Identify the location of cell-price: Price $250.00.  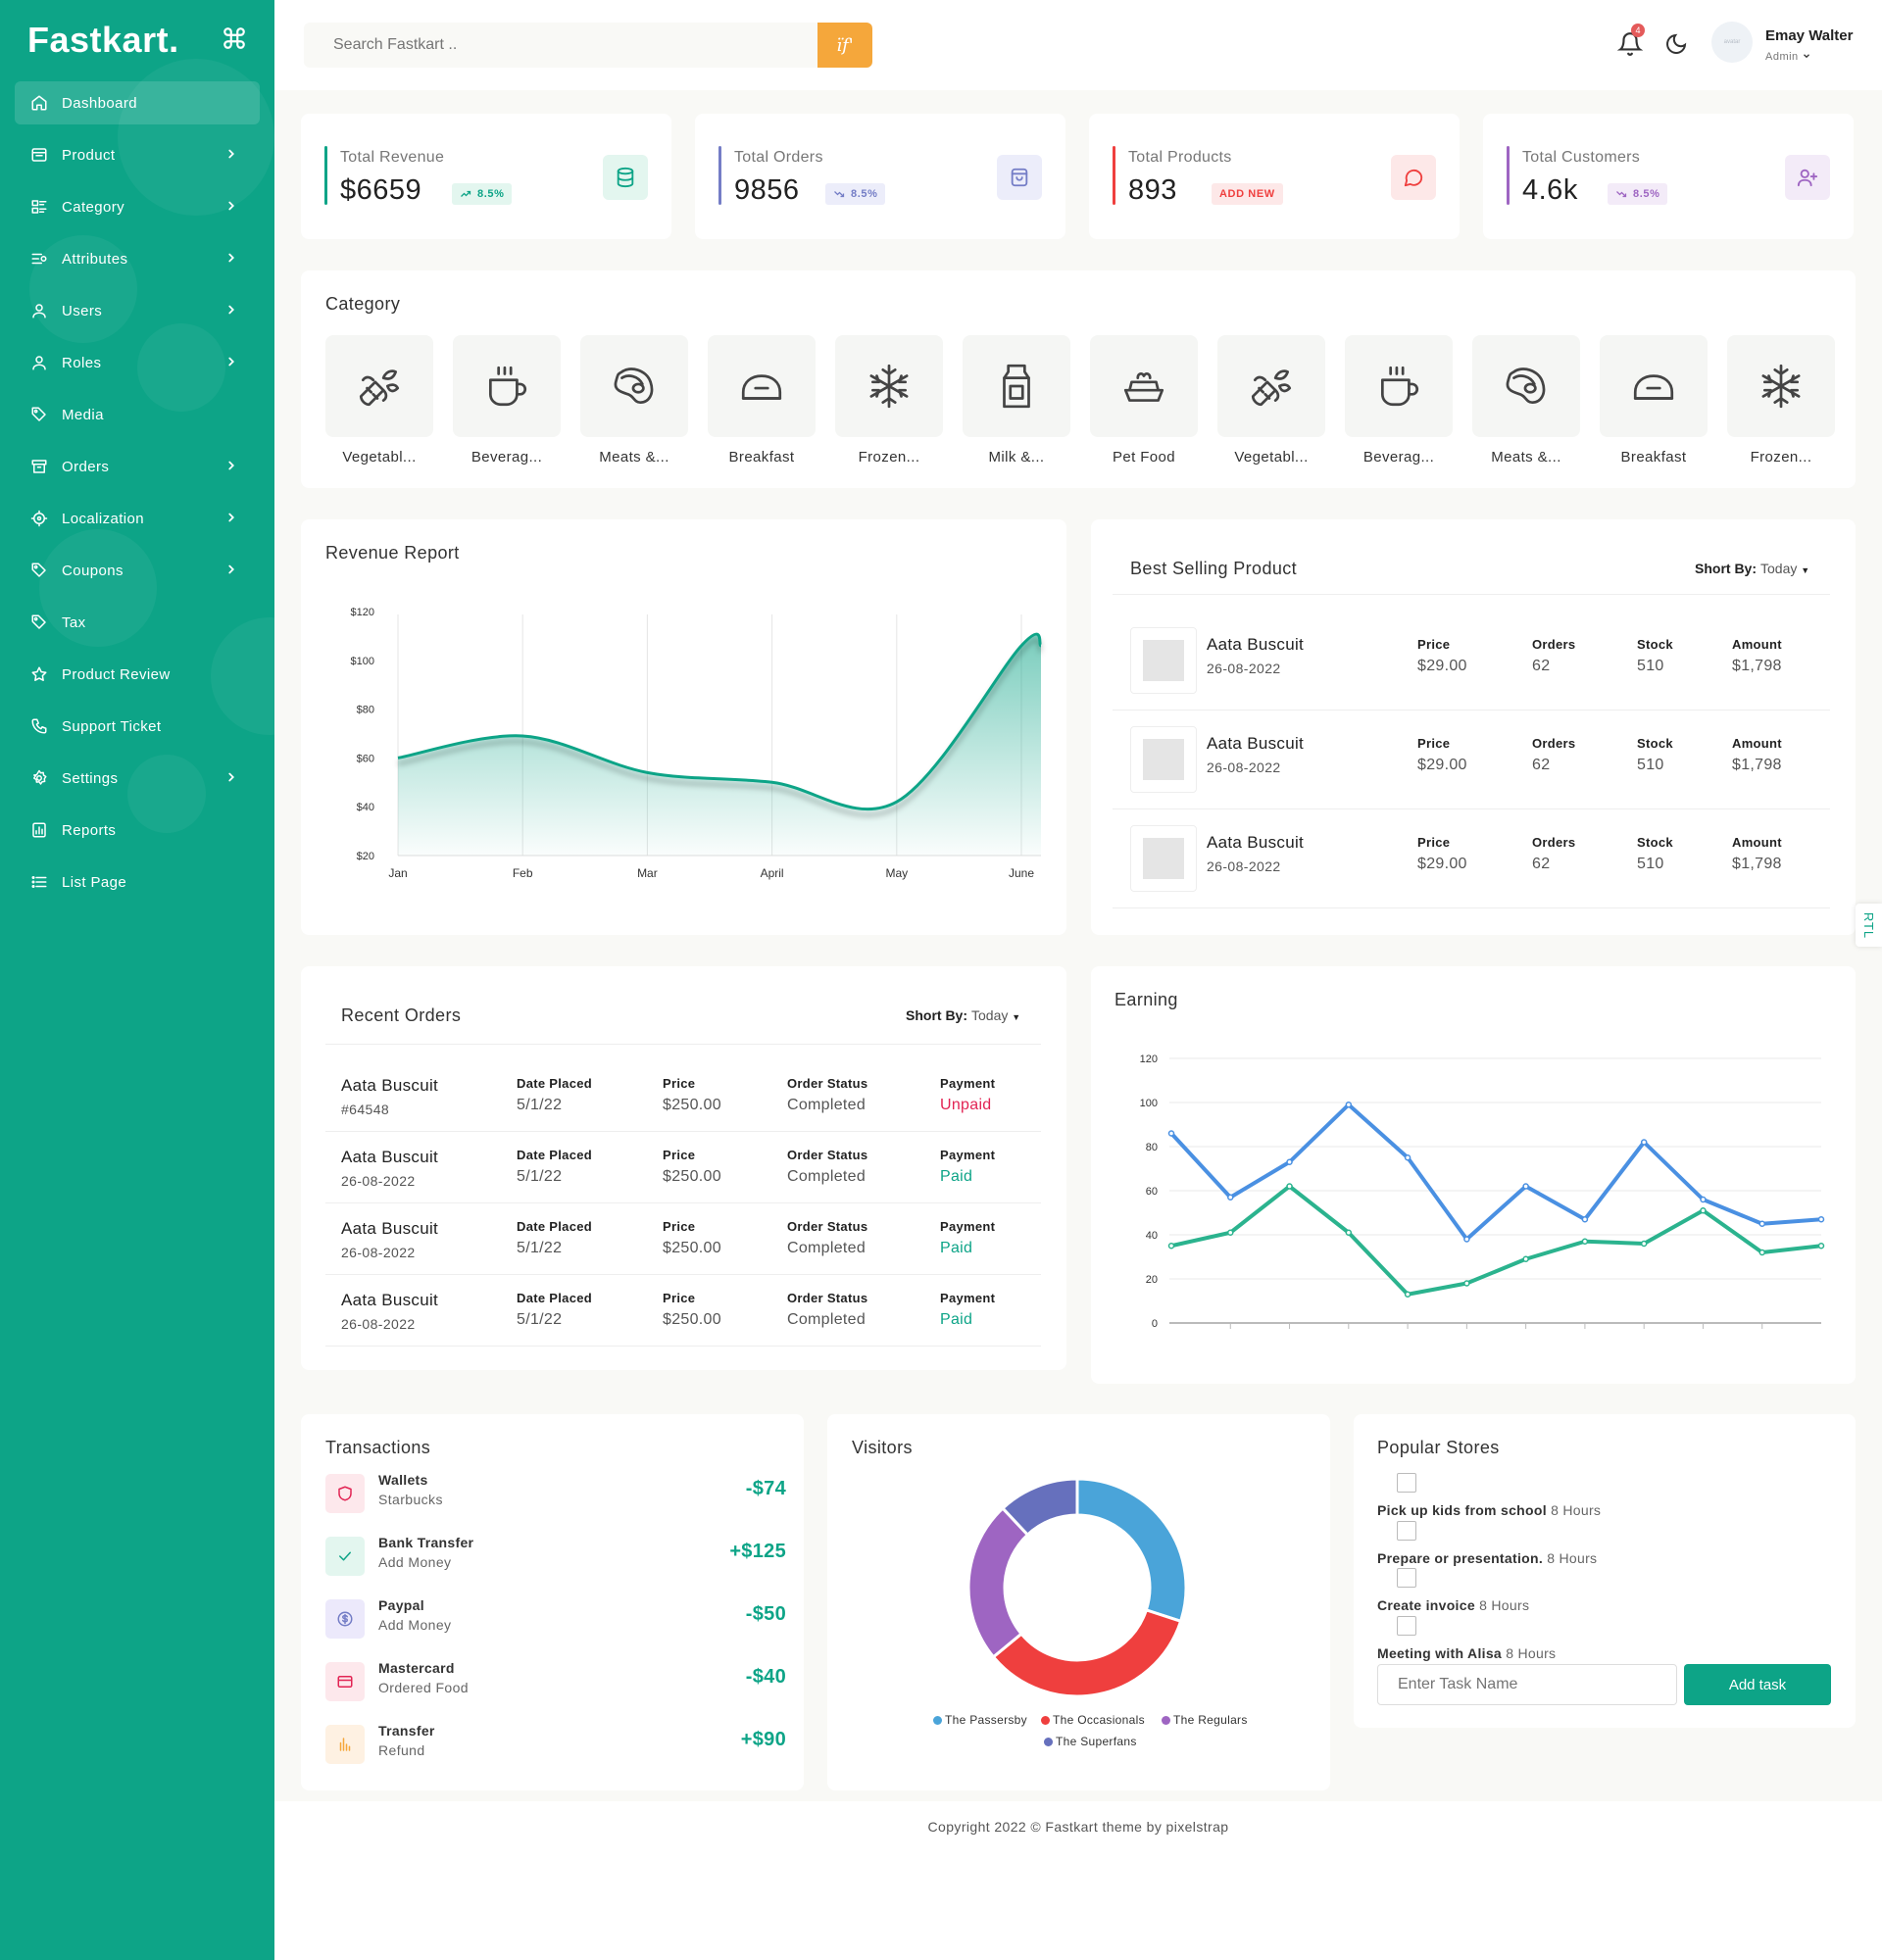
(692, 1167).